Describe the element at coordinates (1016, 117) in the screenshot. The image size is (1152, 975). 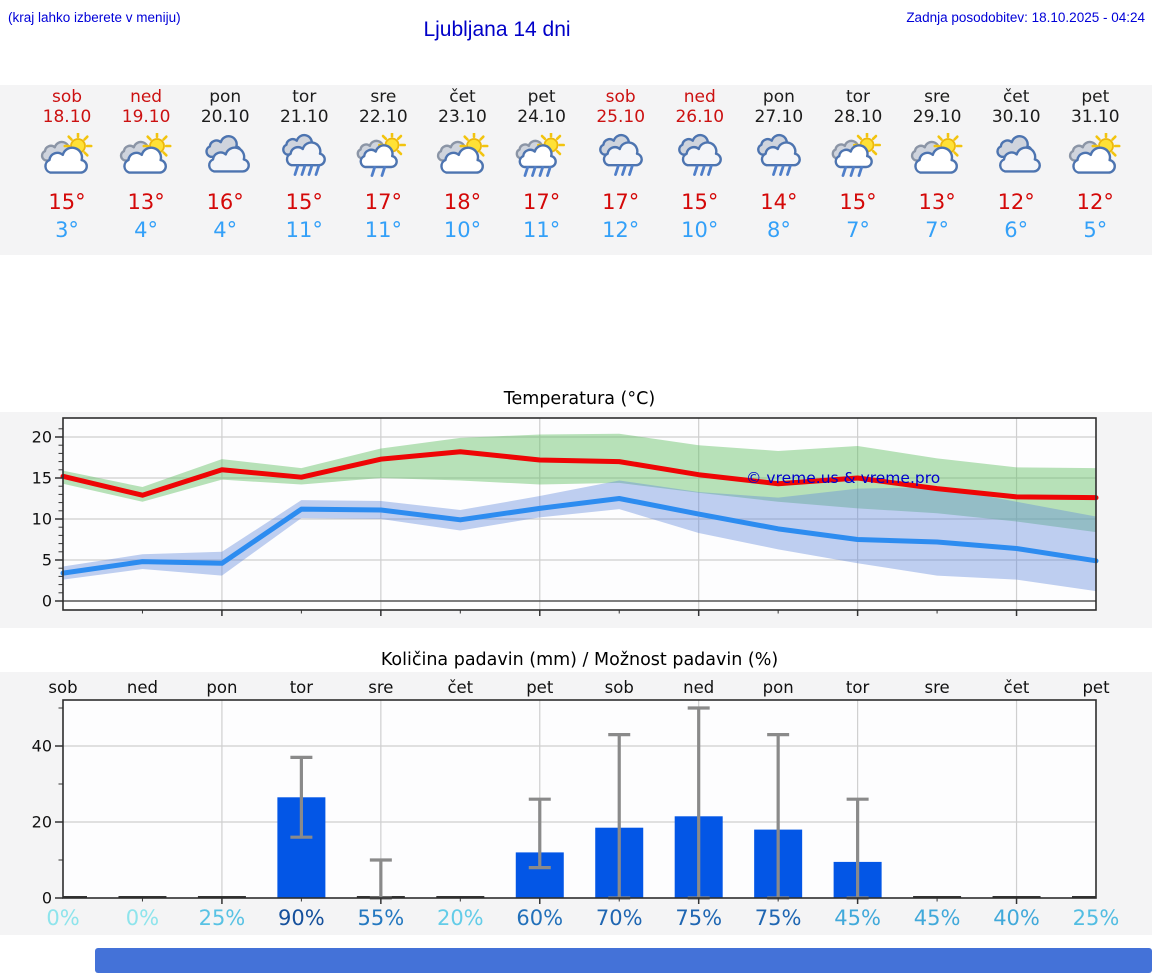
I see `day-date-label: 30.10` at that location.